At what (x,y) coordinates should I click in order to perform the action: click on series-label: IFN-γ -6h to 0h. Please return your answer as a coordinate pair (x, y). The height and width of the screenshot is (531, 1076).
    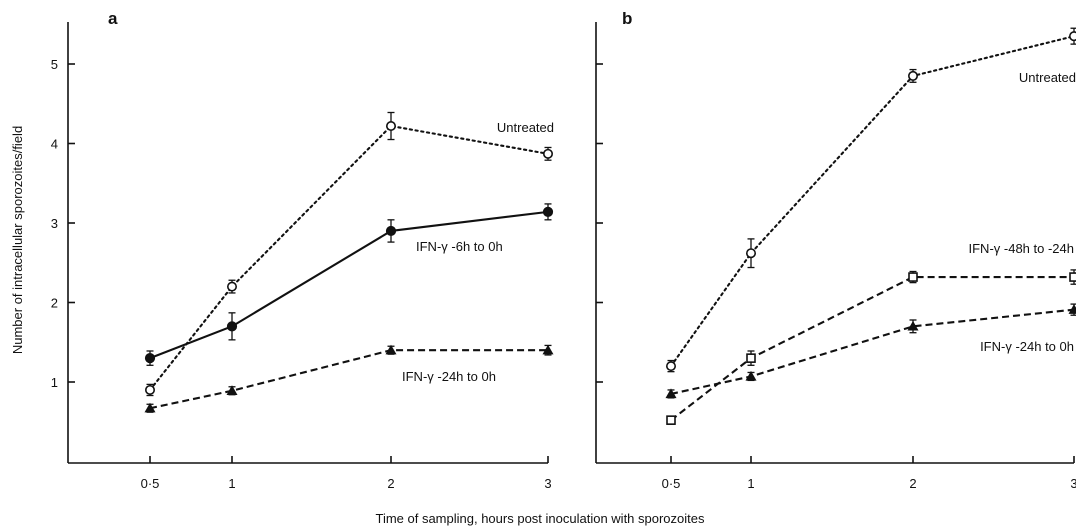
    Looking at the image, I should click on (459, 246).